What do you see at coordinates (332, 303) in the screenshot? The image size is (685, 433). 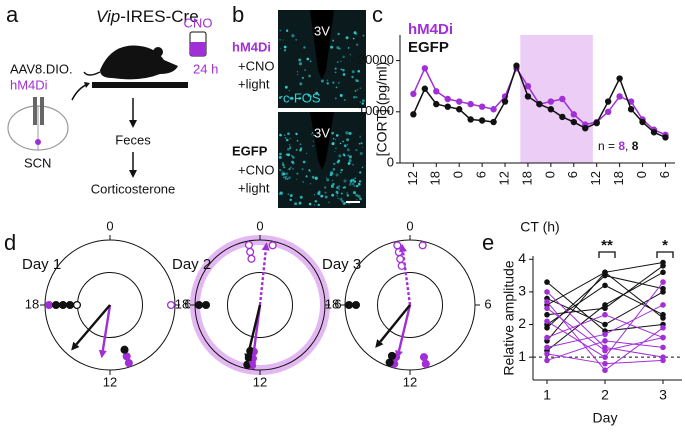 I see `angle-tick-label: 18` at bounding box center [332, 303].